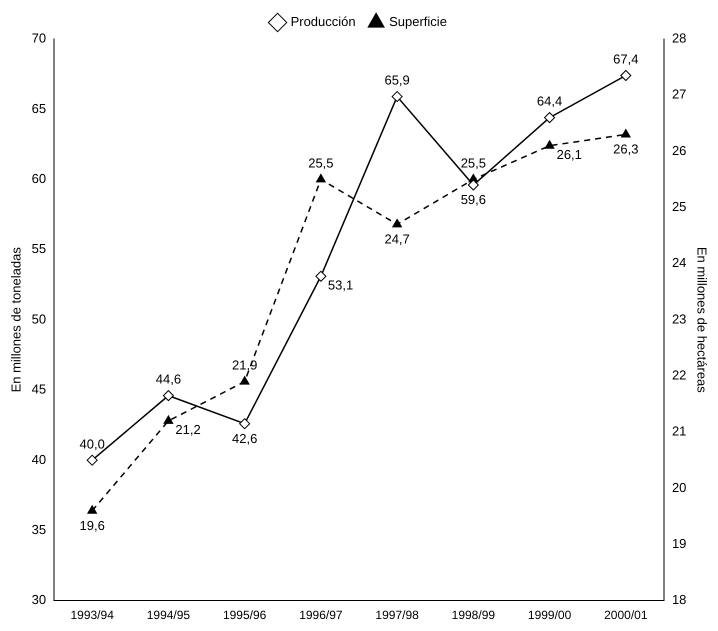 Image resolution: width=718 pixels, height=631 pixels. What do you see at coordinates (679, 544) in the screenshot?
I see `y2-tick-label: 19` at bounding box center [679, 544].